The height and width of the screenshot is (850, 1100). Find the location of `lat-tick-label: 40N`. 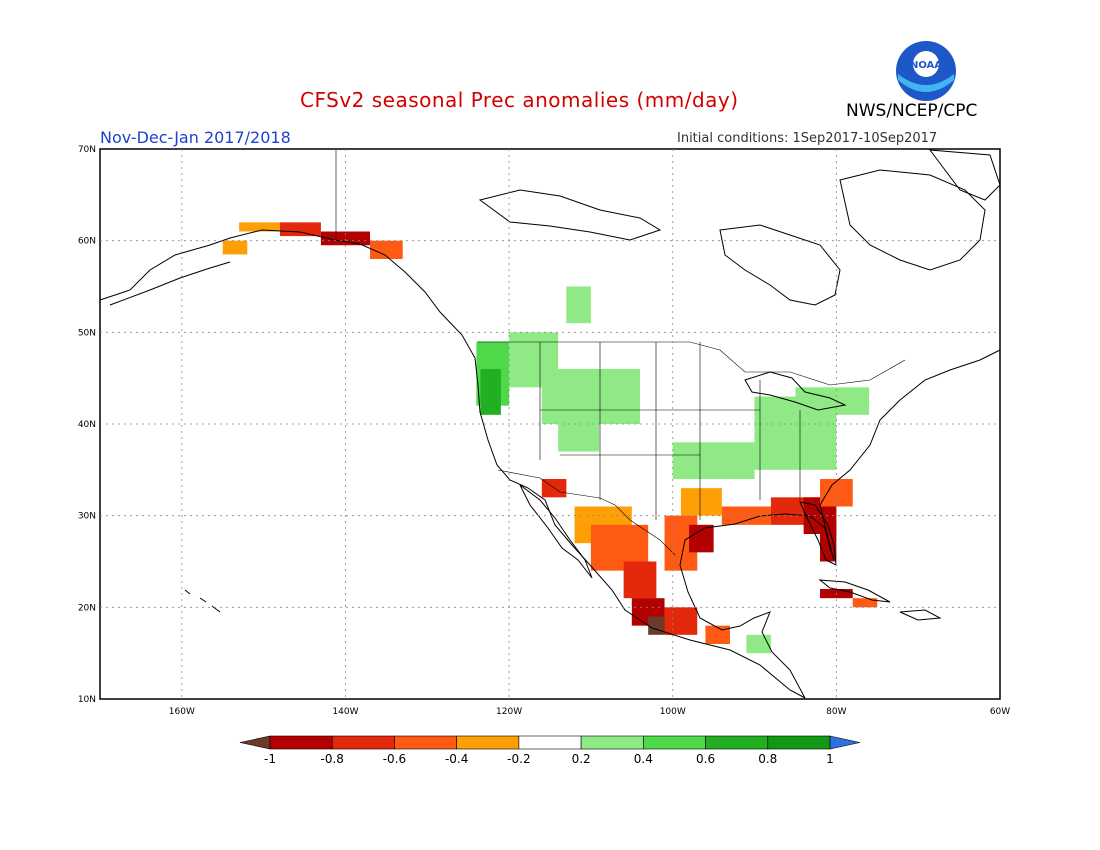

lat-tick-label: 40N is located at coordinates (87, 425).